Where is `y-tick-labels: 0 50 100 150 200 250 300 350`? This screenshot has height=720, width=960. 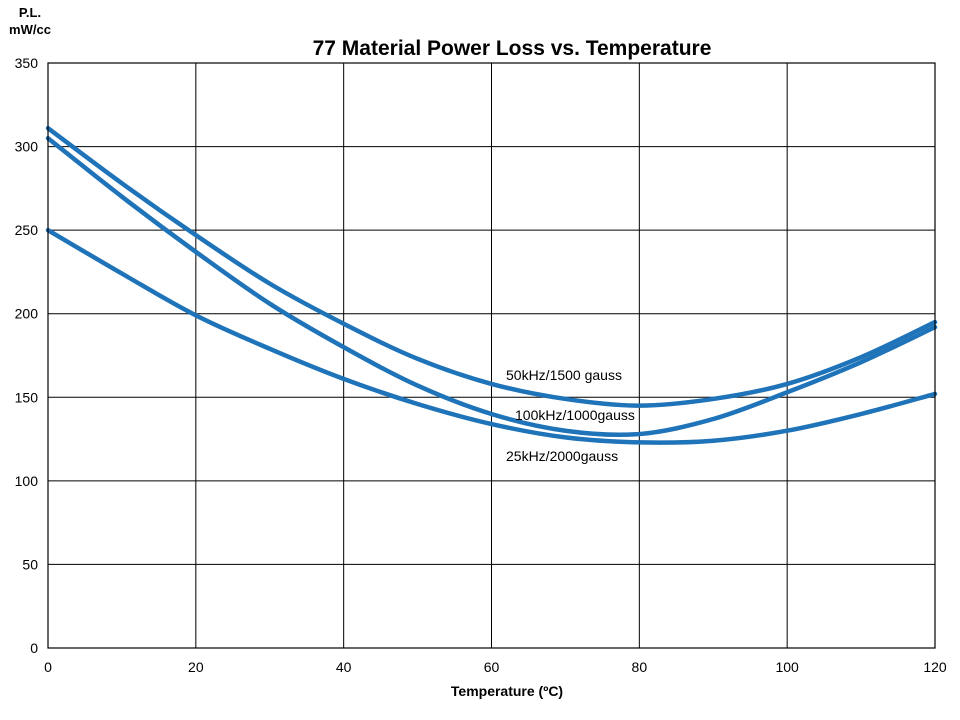 y-tick-labels: 0 50 100 150 200 250 300 350 is located at coordinates (27, 355).